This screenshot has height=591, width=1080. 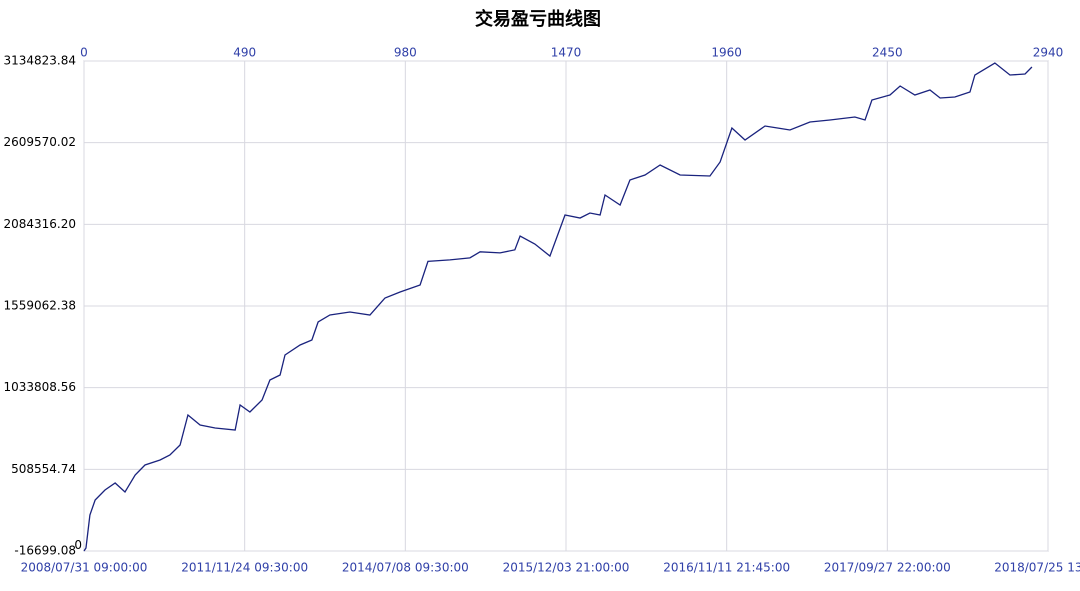 I want to click on y-tick-label: 1033808.56, so click(x=39, y=387).